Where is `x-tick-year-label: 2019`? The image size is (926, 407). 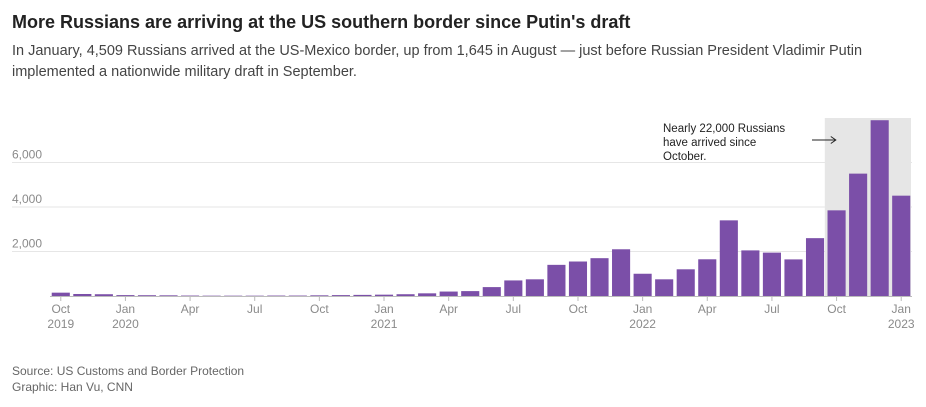 x-tick-year-label: 2019 is located at coordinates (60, 324).